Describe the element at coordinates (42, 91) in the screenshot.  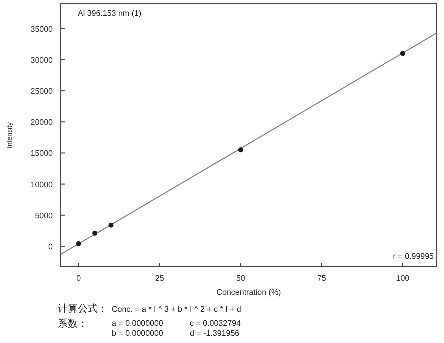
I see `y-tick-label: 25000` at that location.